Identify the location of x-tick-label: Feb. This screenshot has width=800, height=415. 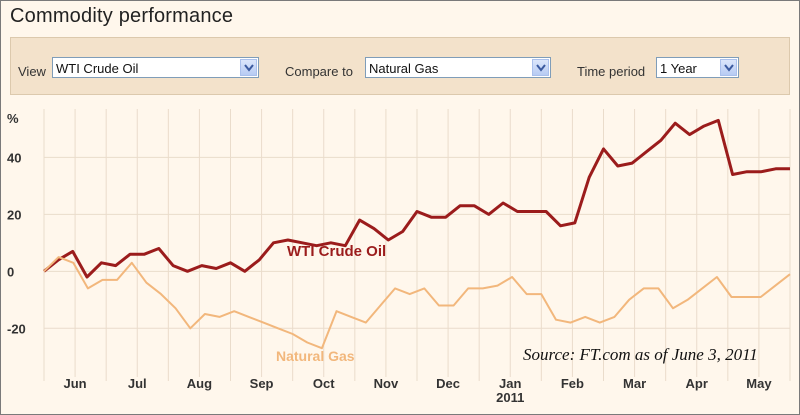
(572, 383).